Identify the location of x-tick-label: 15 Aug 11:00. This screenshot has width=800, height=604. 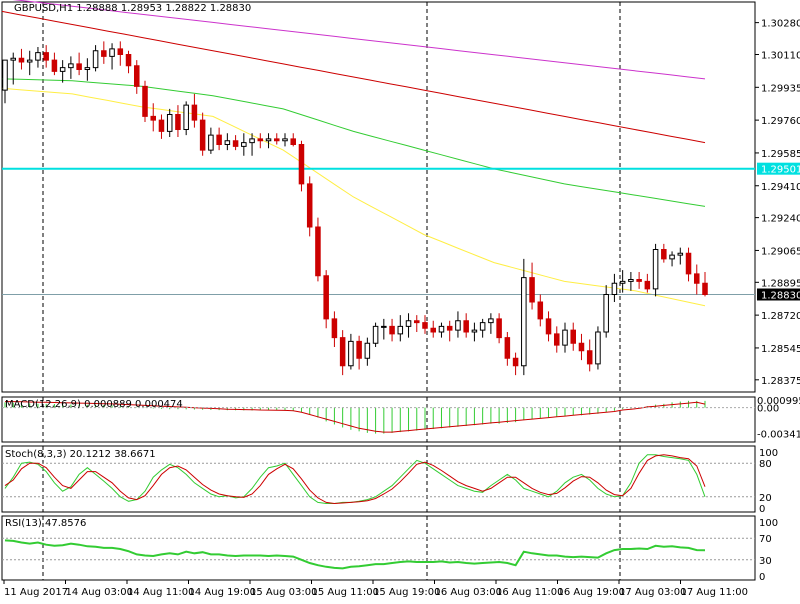
(345, 592).